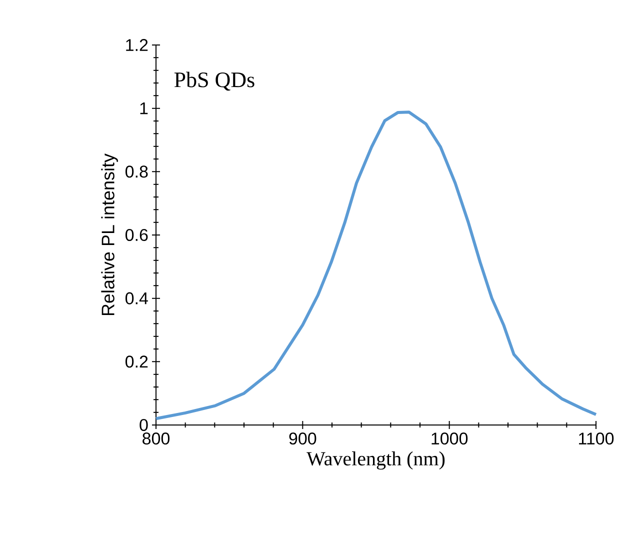  What do you see at coordinates (144, 425) in the screenshot?
I see `y-tick-label: 0` at bounding box center [144, 425].